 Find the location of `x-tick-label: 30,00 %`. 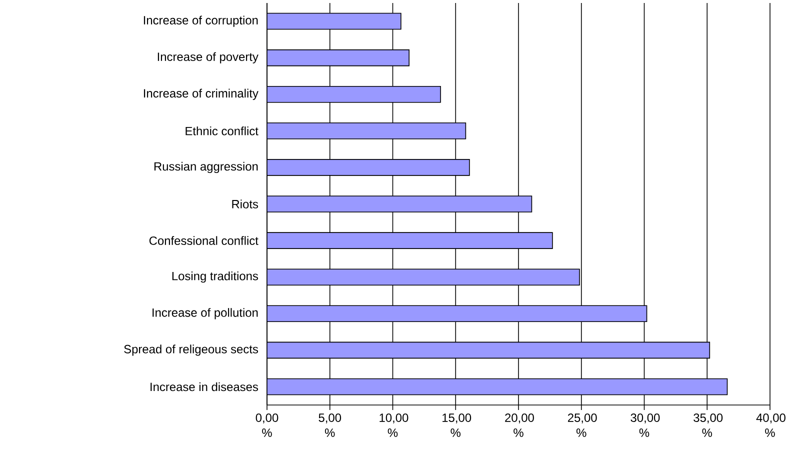

x-tick-label: 30,00 % is located at coordinates (645, 425).